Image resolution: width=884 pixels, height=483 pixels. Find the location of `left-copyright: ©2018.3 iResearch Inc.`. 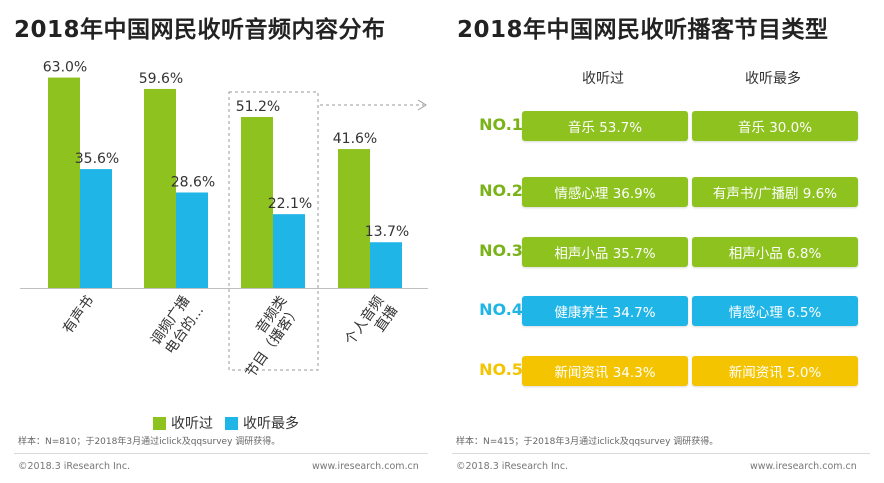

left-copyright: ©2018.3 iResearch Inc. is located at coordinates (74, 466).